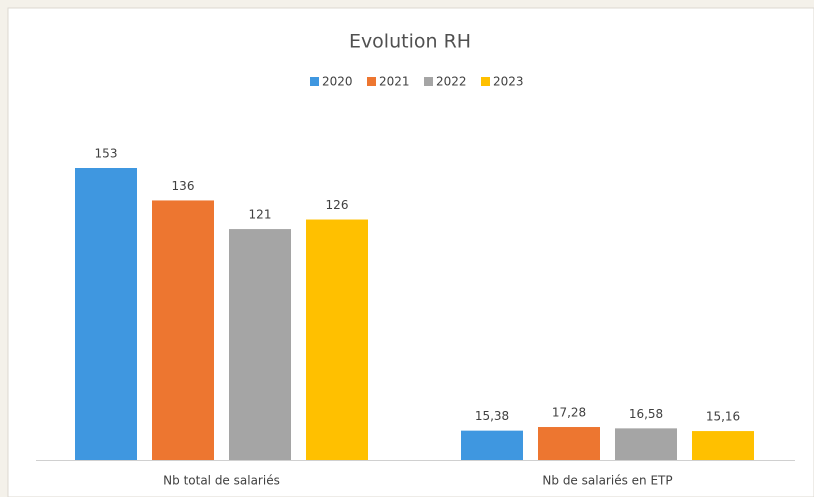 The height and width of the screenshot is (497, 814). I want to click on legend-label: 2023, so click(508, 82).